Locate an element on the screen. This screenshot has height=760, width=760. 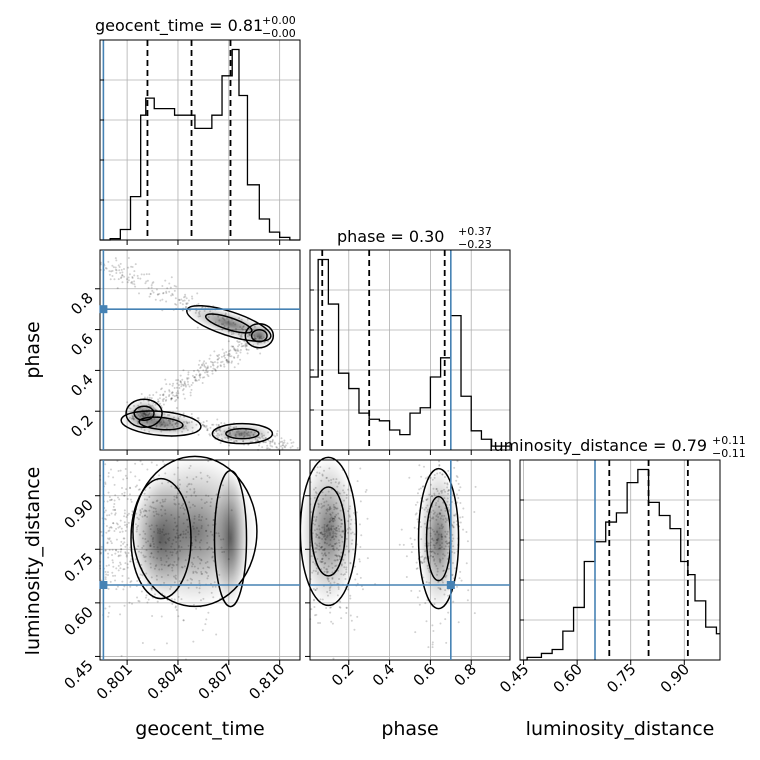
phase-geocent-y-tick-label: 0.6 is located at coordinates (82, 345).